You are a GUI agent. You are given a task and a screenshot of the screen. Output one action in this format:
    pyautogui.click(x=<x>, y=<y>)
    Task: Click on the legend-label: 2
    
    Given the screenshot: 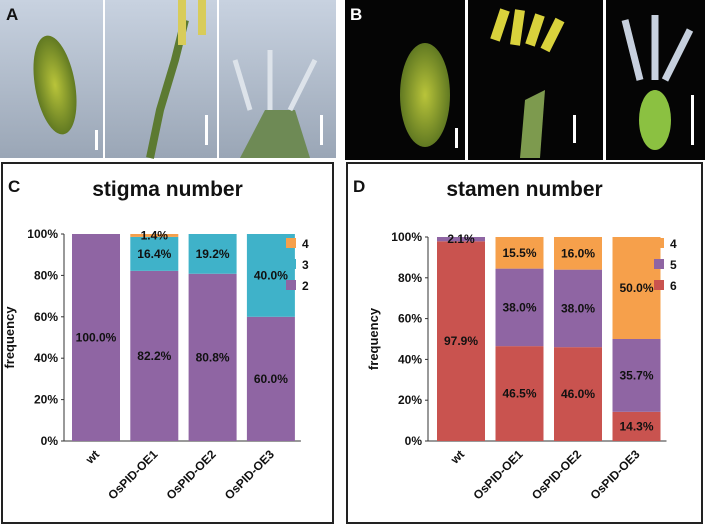 What is the action you would take?
    pyautogui.click(x=305, y=286)
    